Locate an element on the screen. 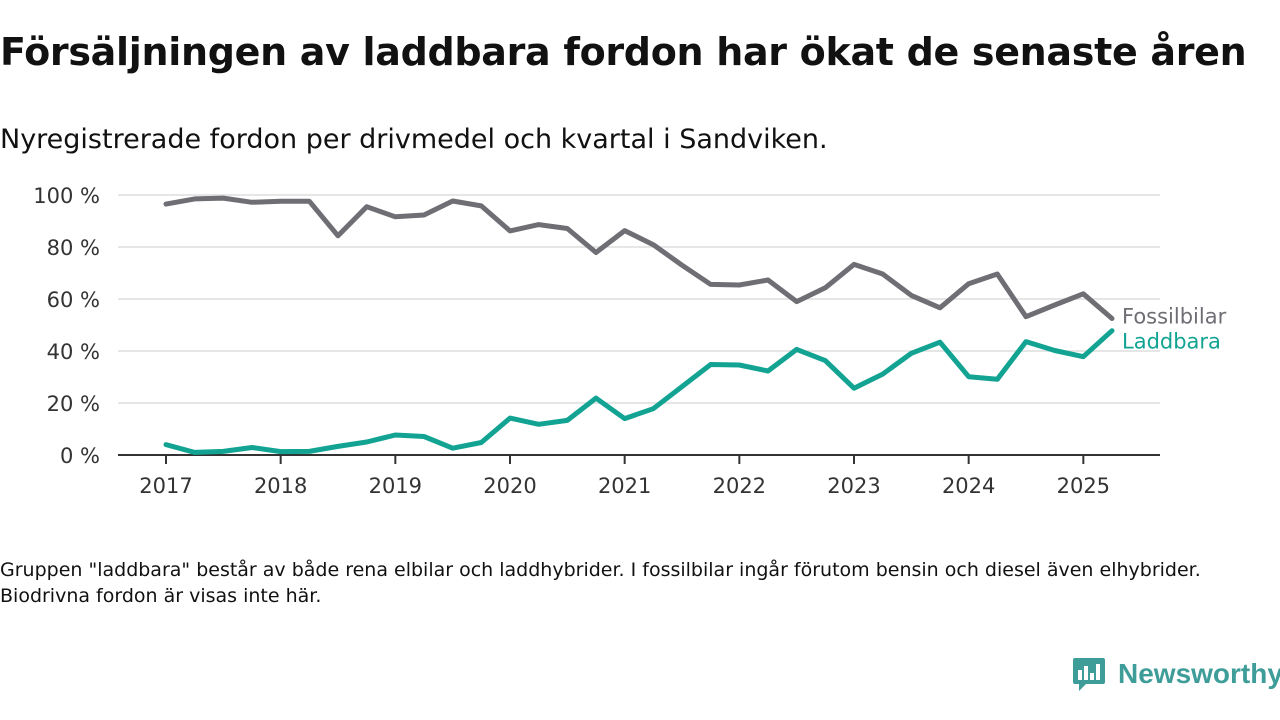 This screenshot has width=1280, height=720. series-label-fossilbilar: Fossilbilar is located at coordinates (1174, 317).